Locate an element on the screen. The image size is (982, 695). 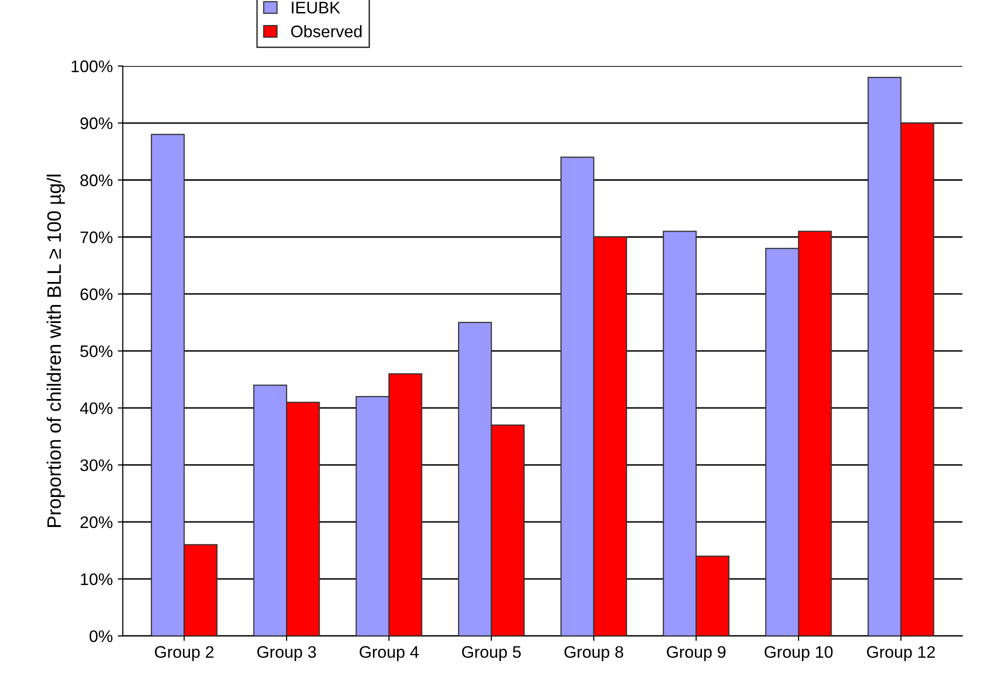
x-tick-label: Group 9 is located at coordinates (696, 654).